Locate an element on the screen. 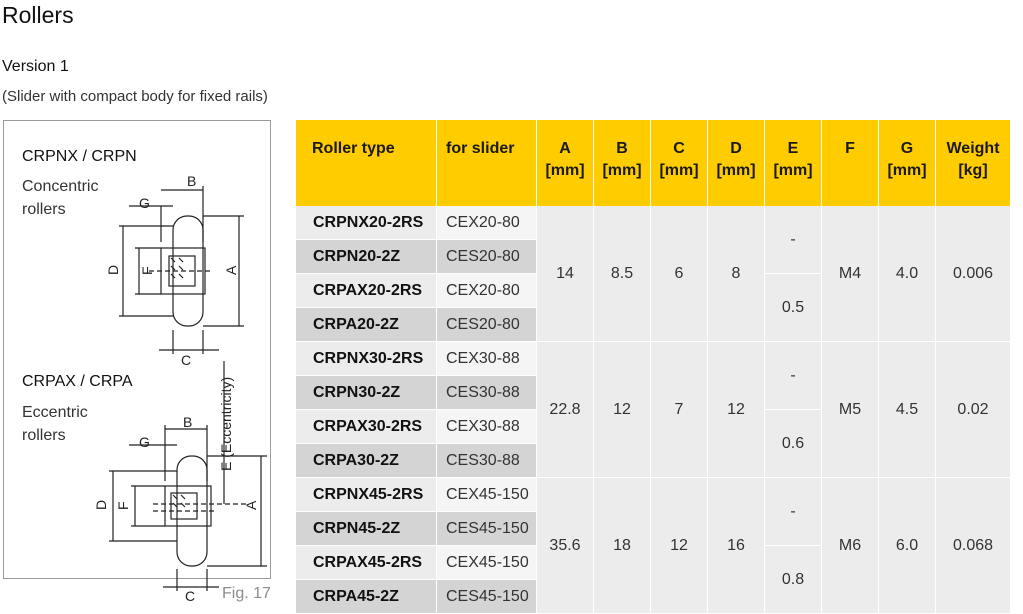 The image size is (1023, 614). col-d: D [mm] is located at coordinates (736, 163).